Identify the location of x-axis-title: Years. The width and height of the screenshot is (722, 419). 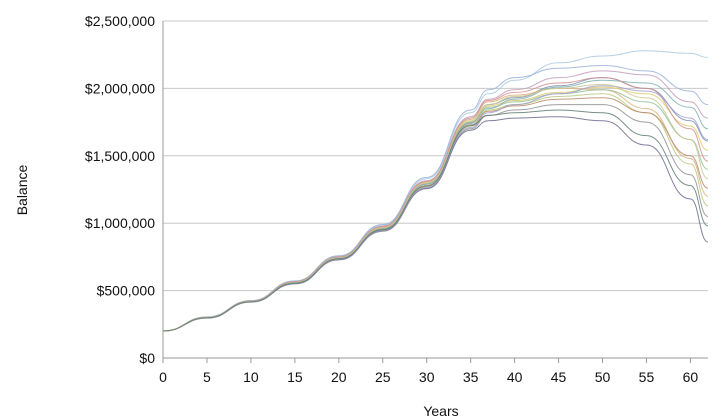
(440, 411).